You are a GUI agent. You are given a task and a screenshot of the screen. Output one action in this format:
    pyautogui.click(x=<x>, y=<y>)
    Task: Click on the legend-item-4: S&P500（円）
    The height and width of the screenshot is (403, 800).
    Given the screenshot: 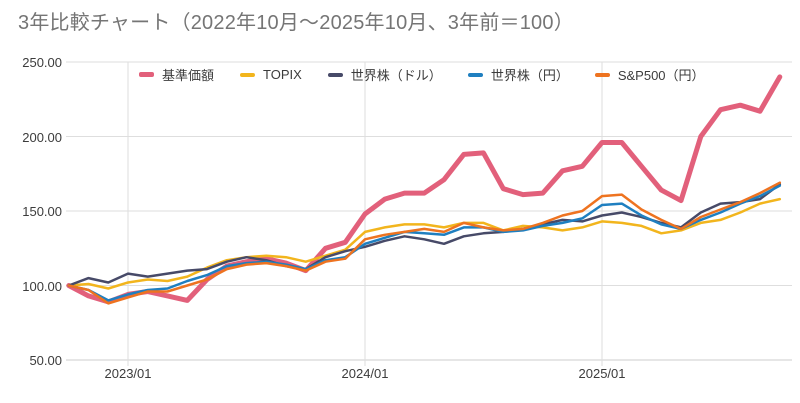 What is the action you would take?
    pyautogui.click(x=649, y=74)
    